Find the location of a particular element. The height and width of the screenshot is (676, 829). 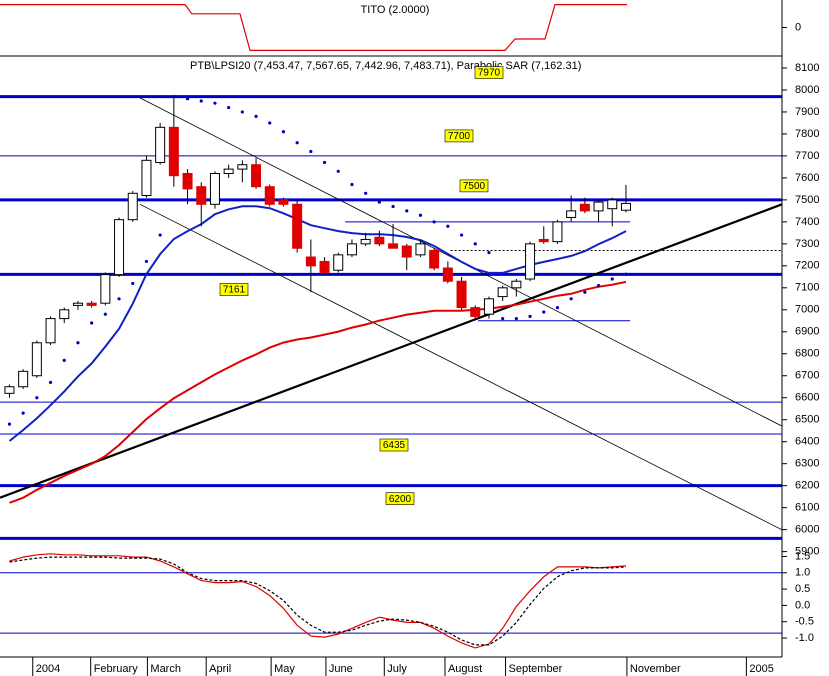

level-label: 6200 is located at coordinates (400, 499).